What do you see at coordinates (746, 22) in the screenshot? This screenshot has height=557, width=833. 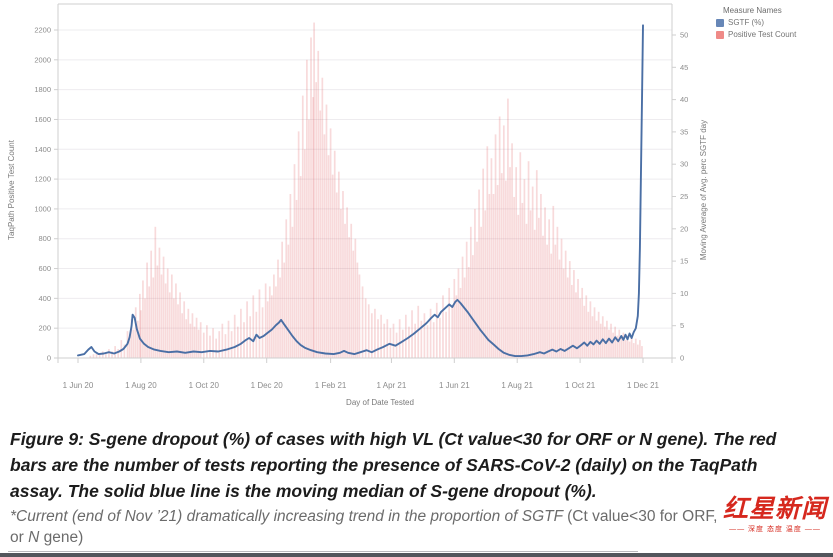 I see `legend-item-label: SGTF (%)` at bounding box center [746, 22].